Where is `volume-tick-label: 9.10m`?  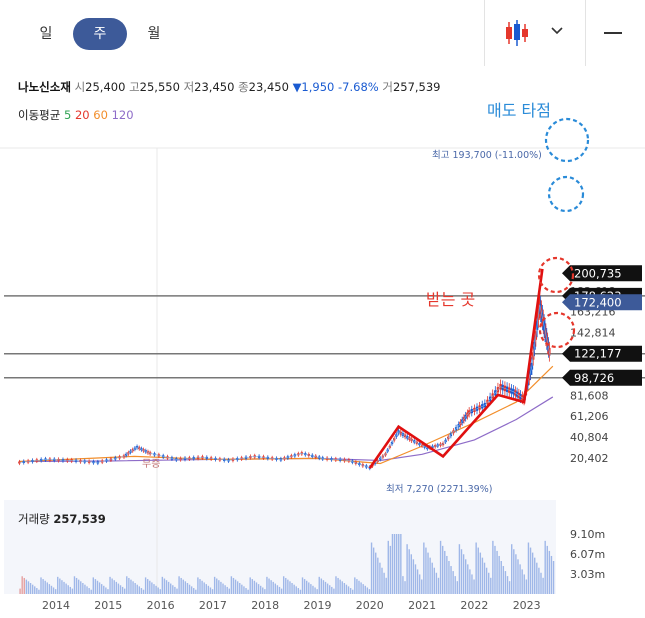
volume-tick-label: 9.10m is located at coordinates (587, 534).